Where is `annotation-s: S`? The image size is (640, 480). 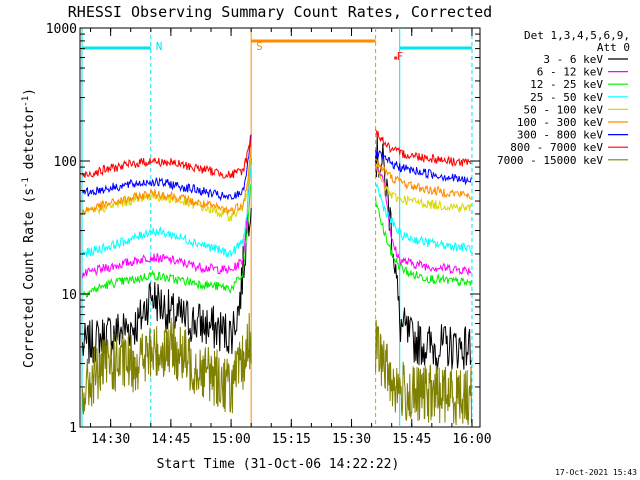
annotation-s: S is located at coordinates (259, 46).